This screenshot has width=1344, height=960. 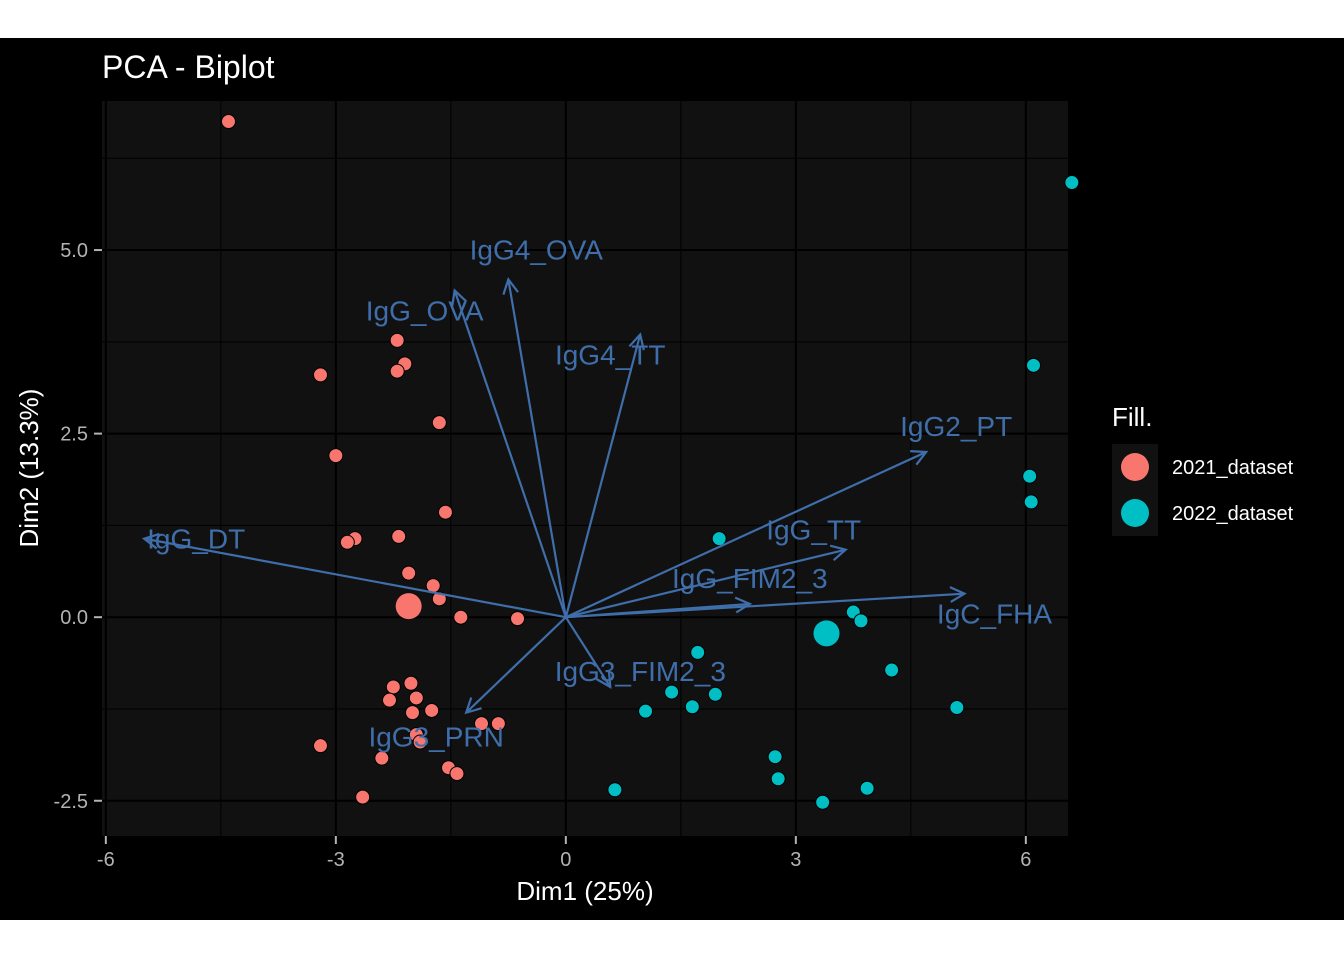 What do you see at coordinates (956, 426) in the screenshot?
I see `variable-label-igg2-pt: IgG2_PT` at bounding box center [956, 426].